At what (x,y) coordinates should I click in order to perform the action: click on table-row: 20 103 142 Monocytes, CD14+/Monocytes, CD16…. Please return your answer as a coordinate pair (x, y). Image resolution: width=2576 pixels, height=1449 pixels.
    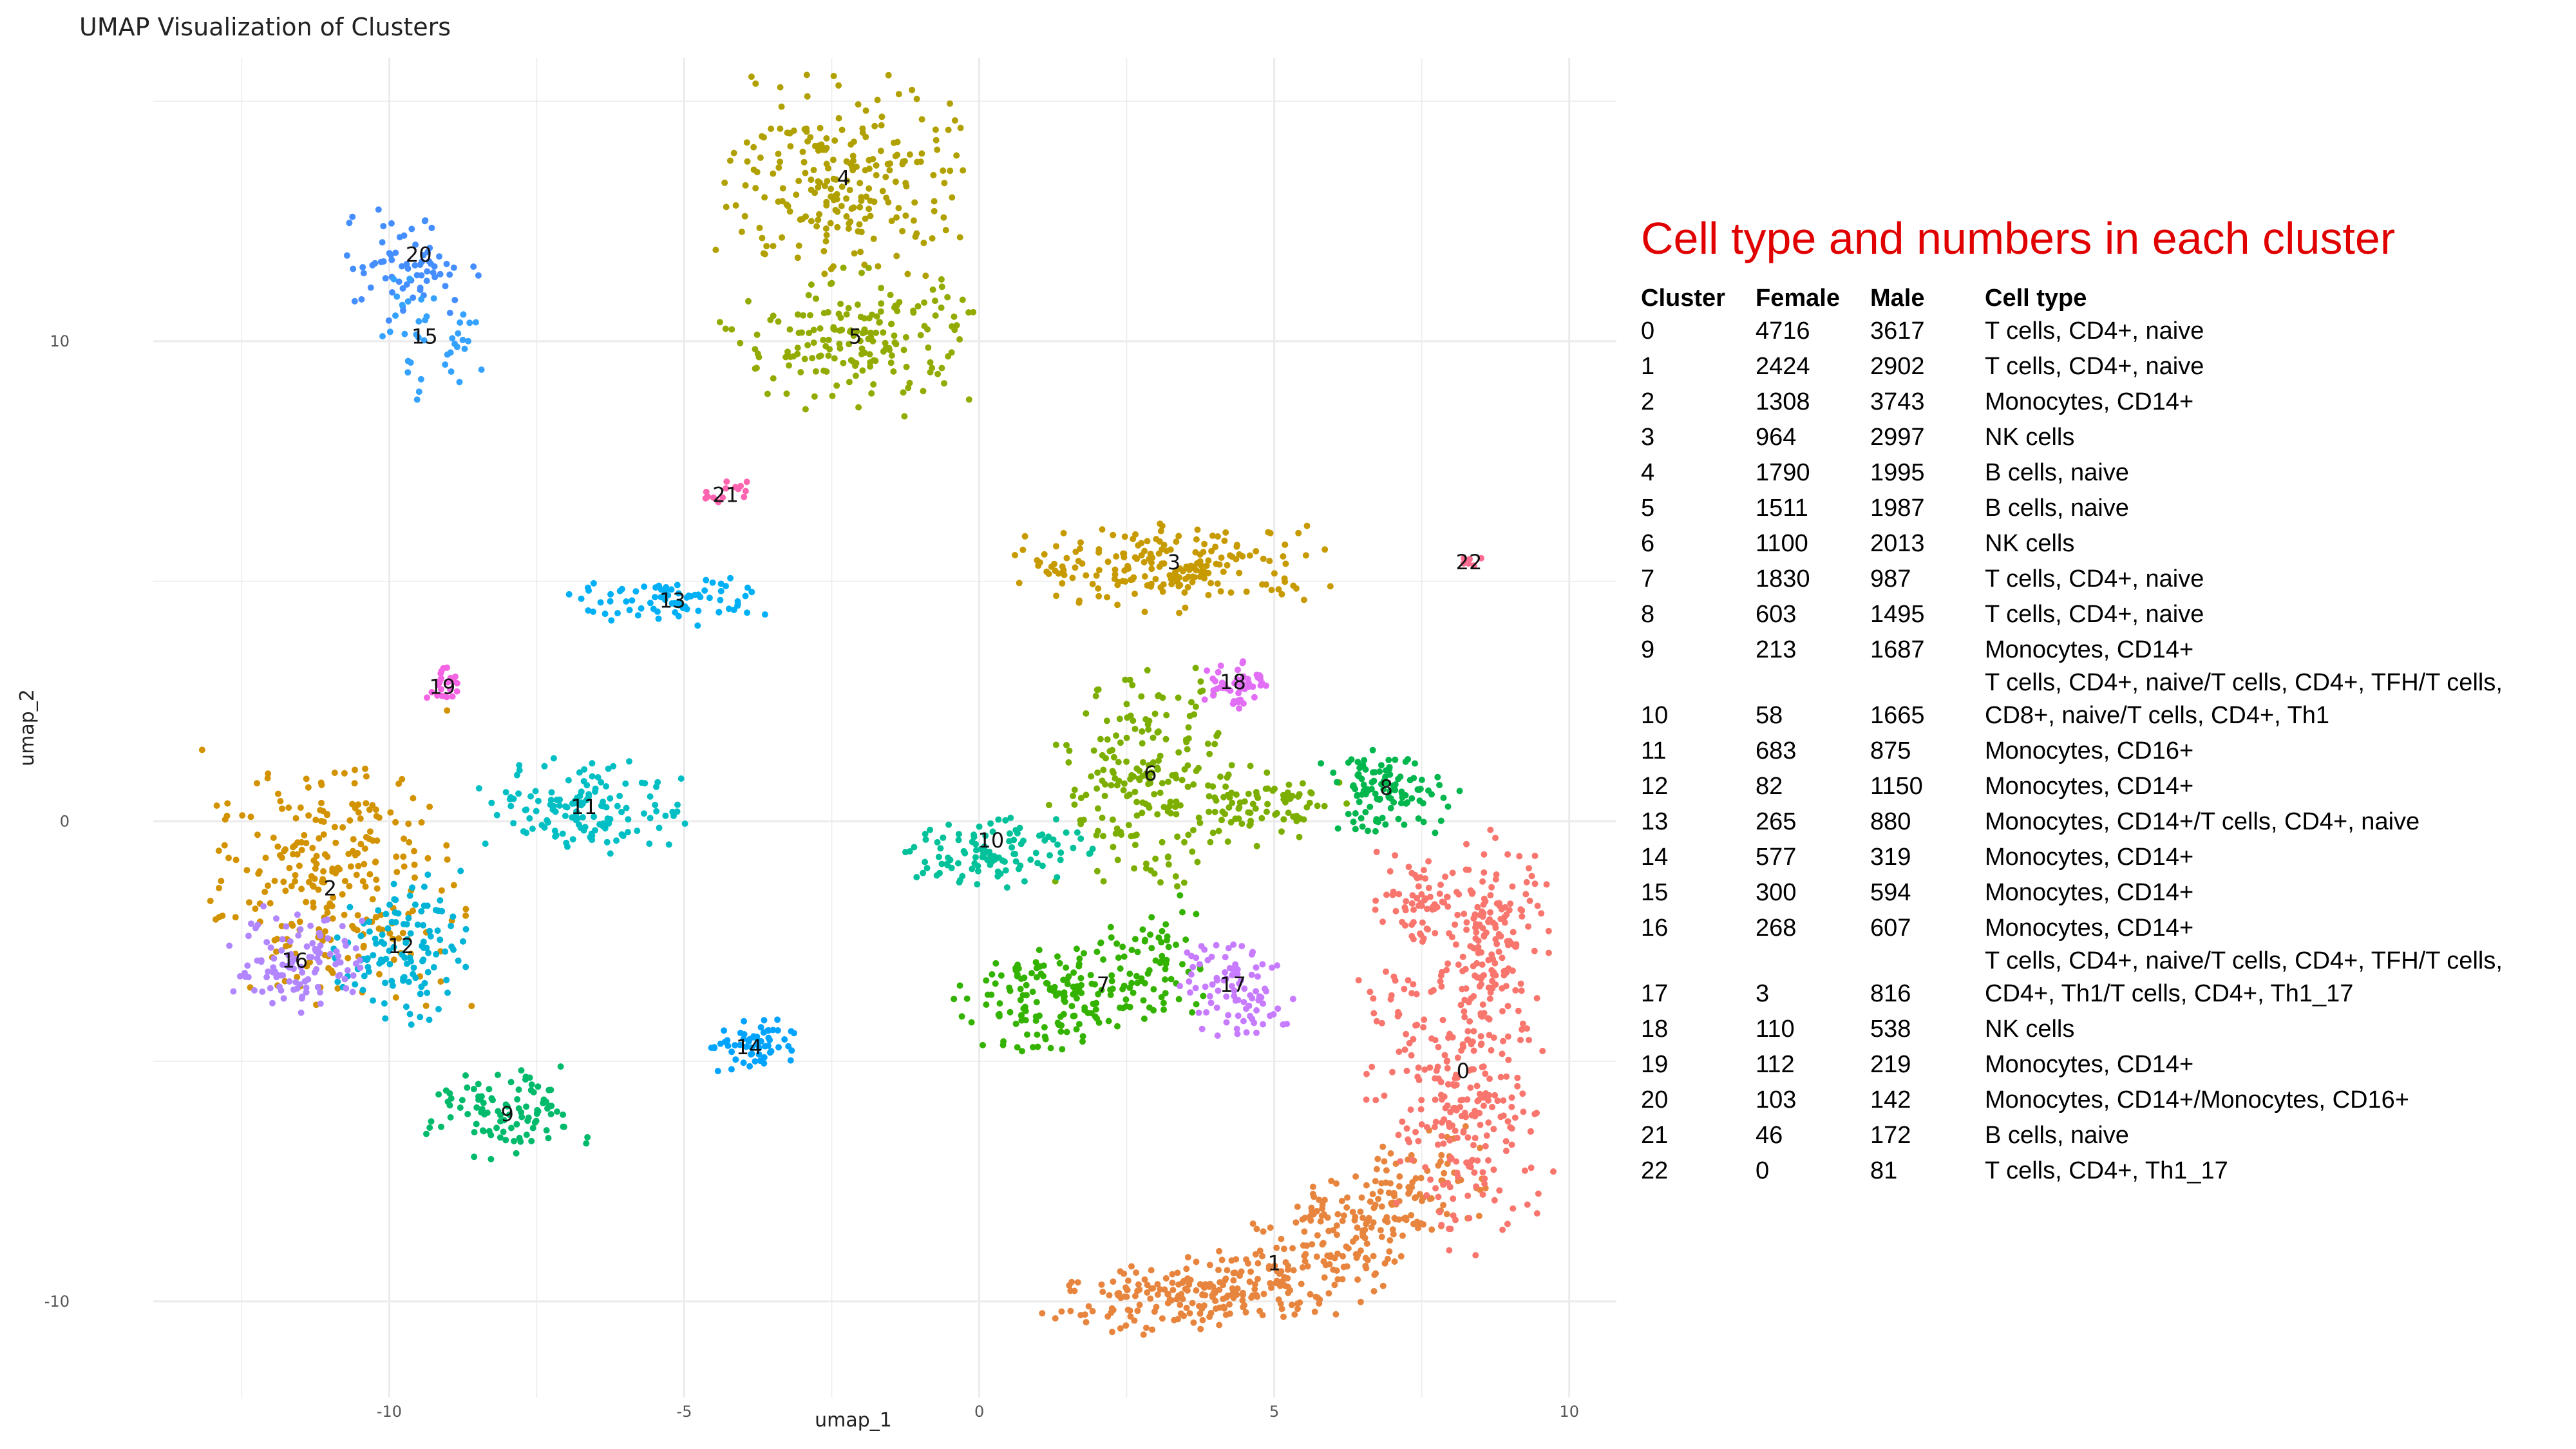
    Looking at the image, I should click on (2103, 1099).